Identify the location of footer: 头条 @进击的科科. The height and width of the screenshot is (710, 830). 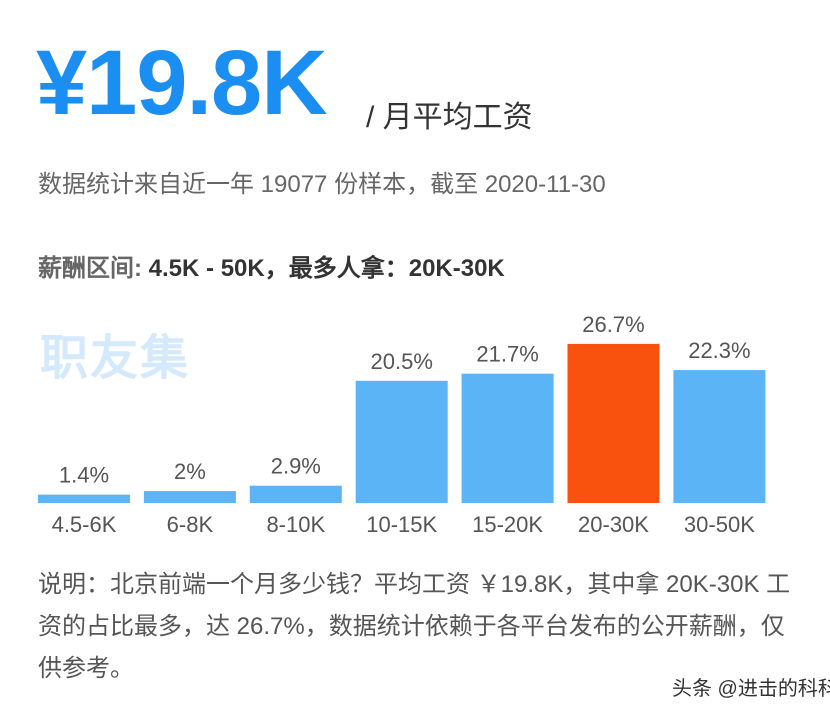
(751, 689).